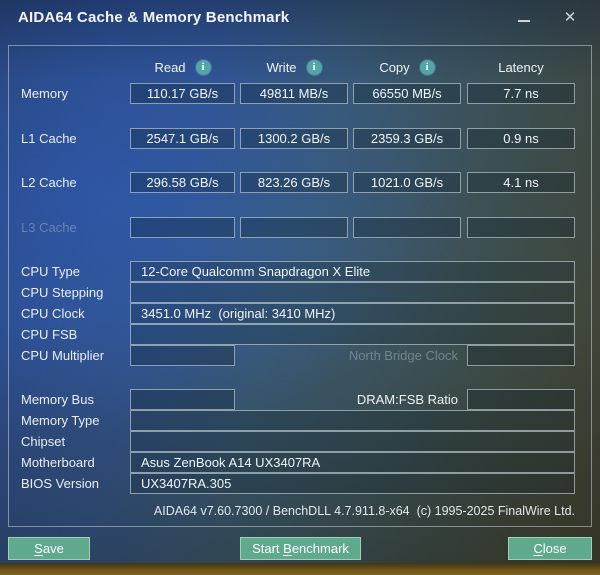 This screenshot has width=600, height=575. What do you see at coordinates (300, 19) in the screenshot?
I see `title-bar: AIDA64 Cache & Memory Benchmark ✕` at bounding box center [300, 19].